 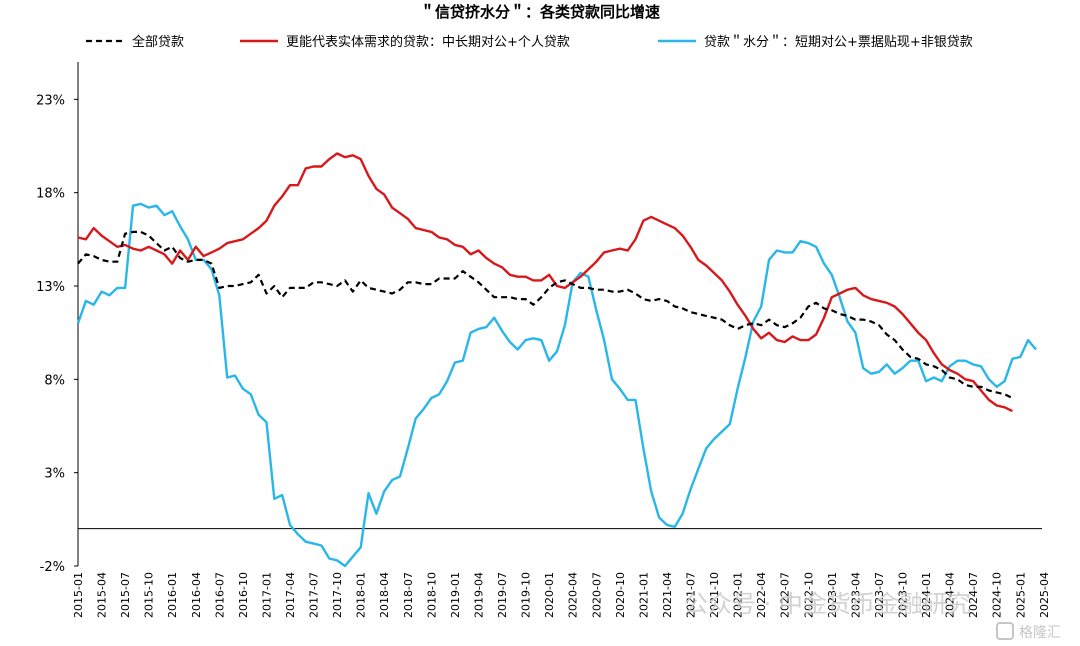 I want to click on watermark-text: 公众号 · 中金货币金融研究, so click(x=827, y=604).